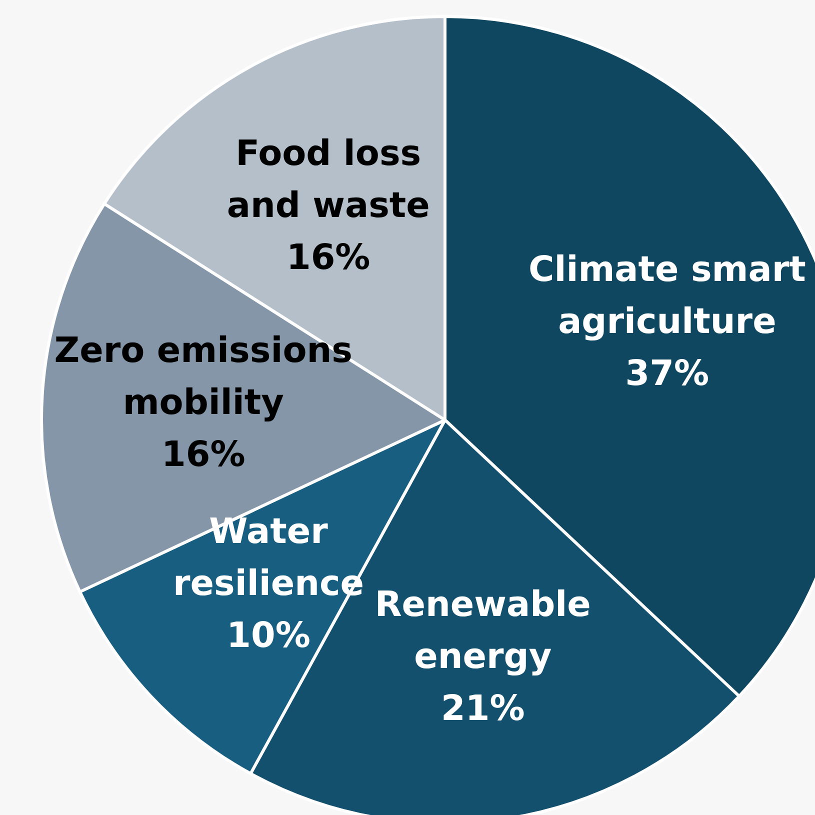  I want to click on slice-label: Renewable energy, so click(482, 631).